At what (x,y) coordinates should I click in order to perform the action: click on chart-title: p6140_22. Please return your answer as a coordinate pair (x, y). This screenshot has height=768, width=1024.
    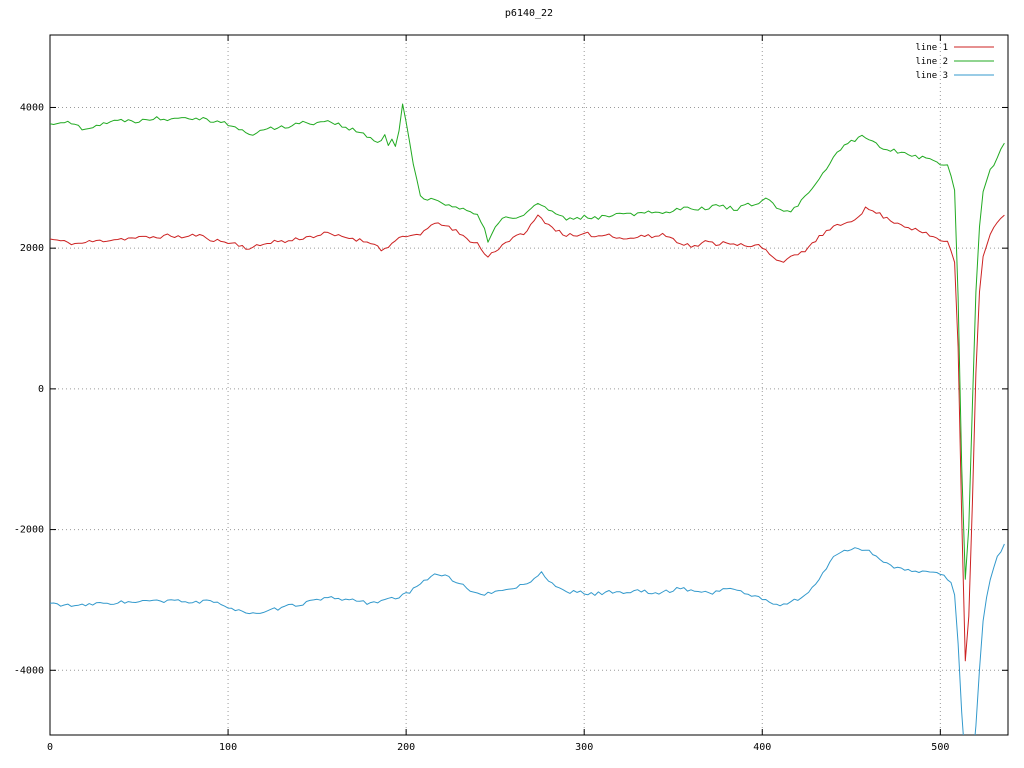
    Looking at the image, I should click on (529, 13).